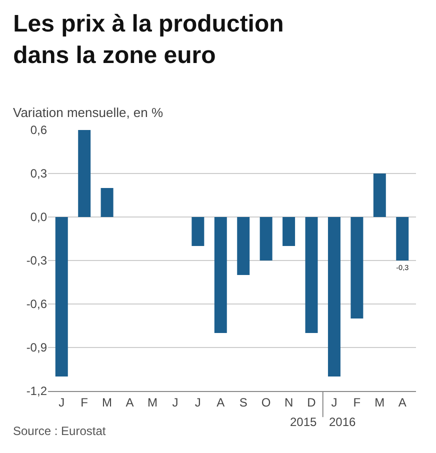  What do you see at coordinates (311, 402) in the screenshot?
I see `x-tick-label: D` at bounding box center [311, 402].